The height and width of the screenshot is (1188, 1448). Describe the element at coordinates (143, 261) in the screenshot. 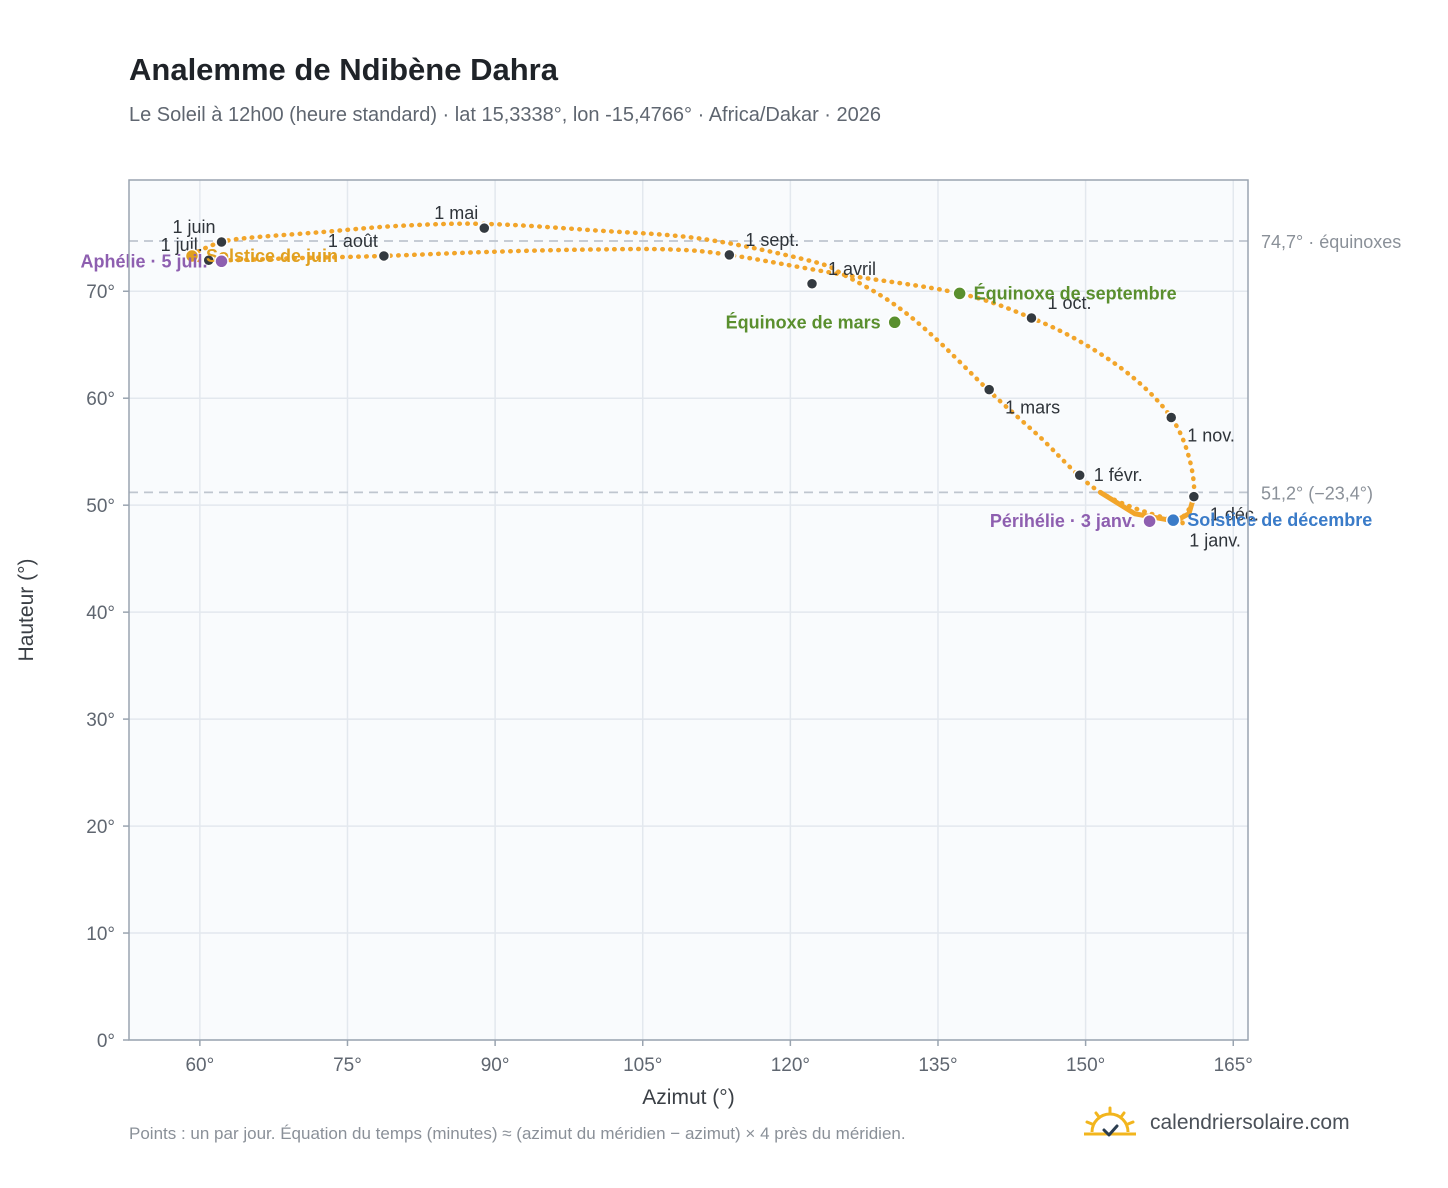

I see `event-label: Aphélie · 5 juil.` at that location.